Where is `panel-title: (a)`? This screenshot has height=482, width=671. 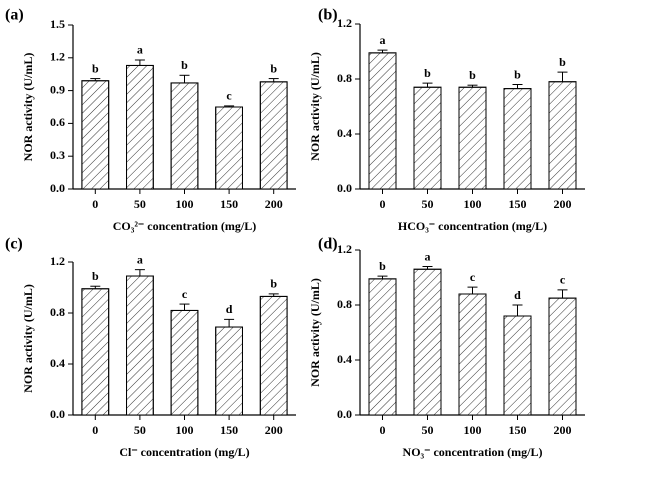
panel-title: (a) is located at coordinates (14, 15).